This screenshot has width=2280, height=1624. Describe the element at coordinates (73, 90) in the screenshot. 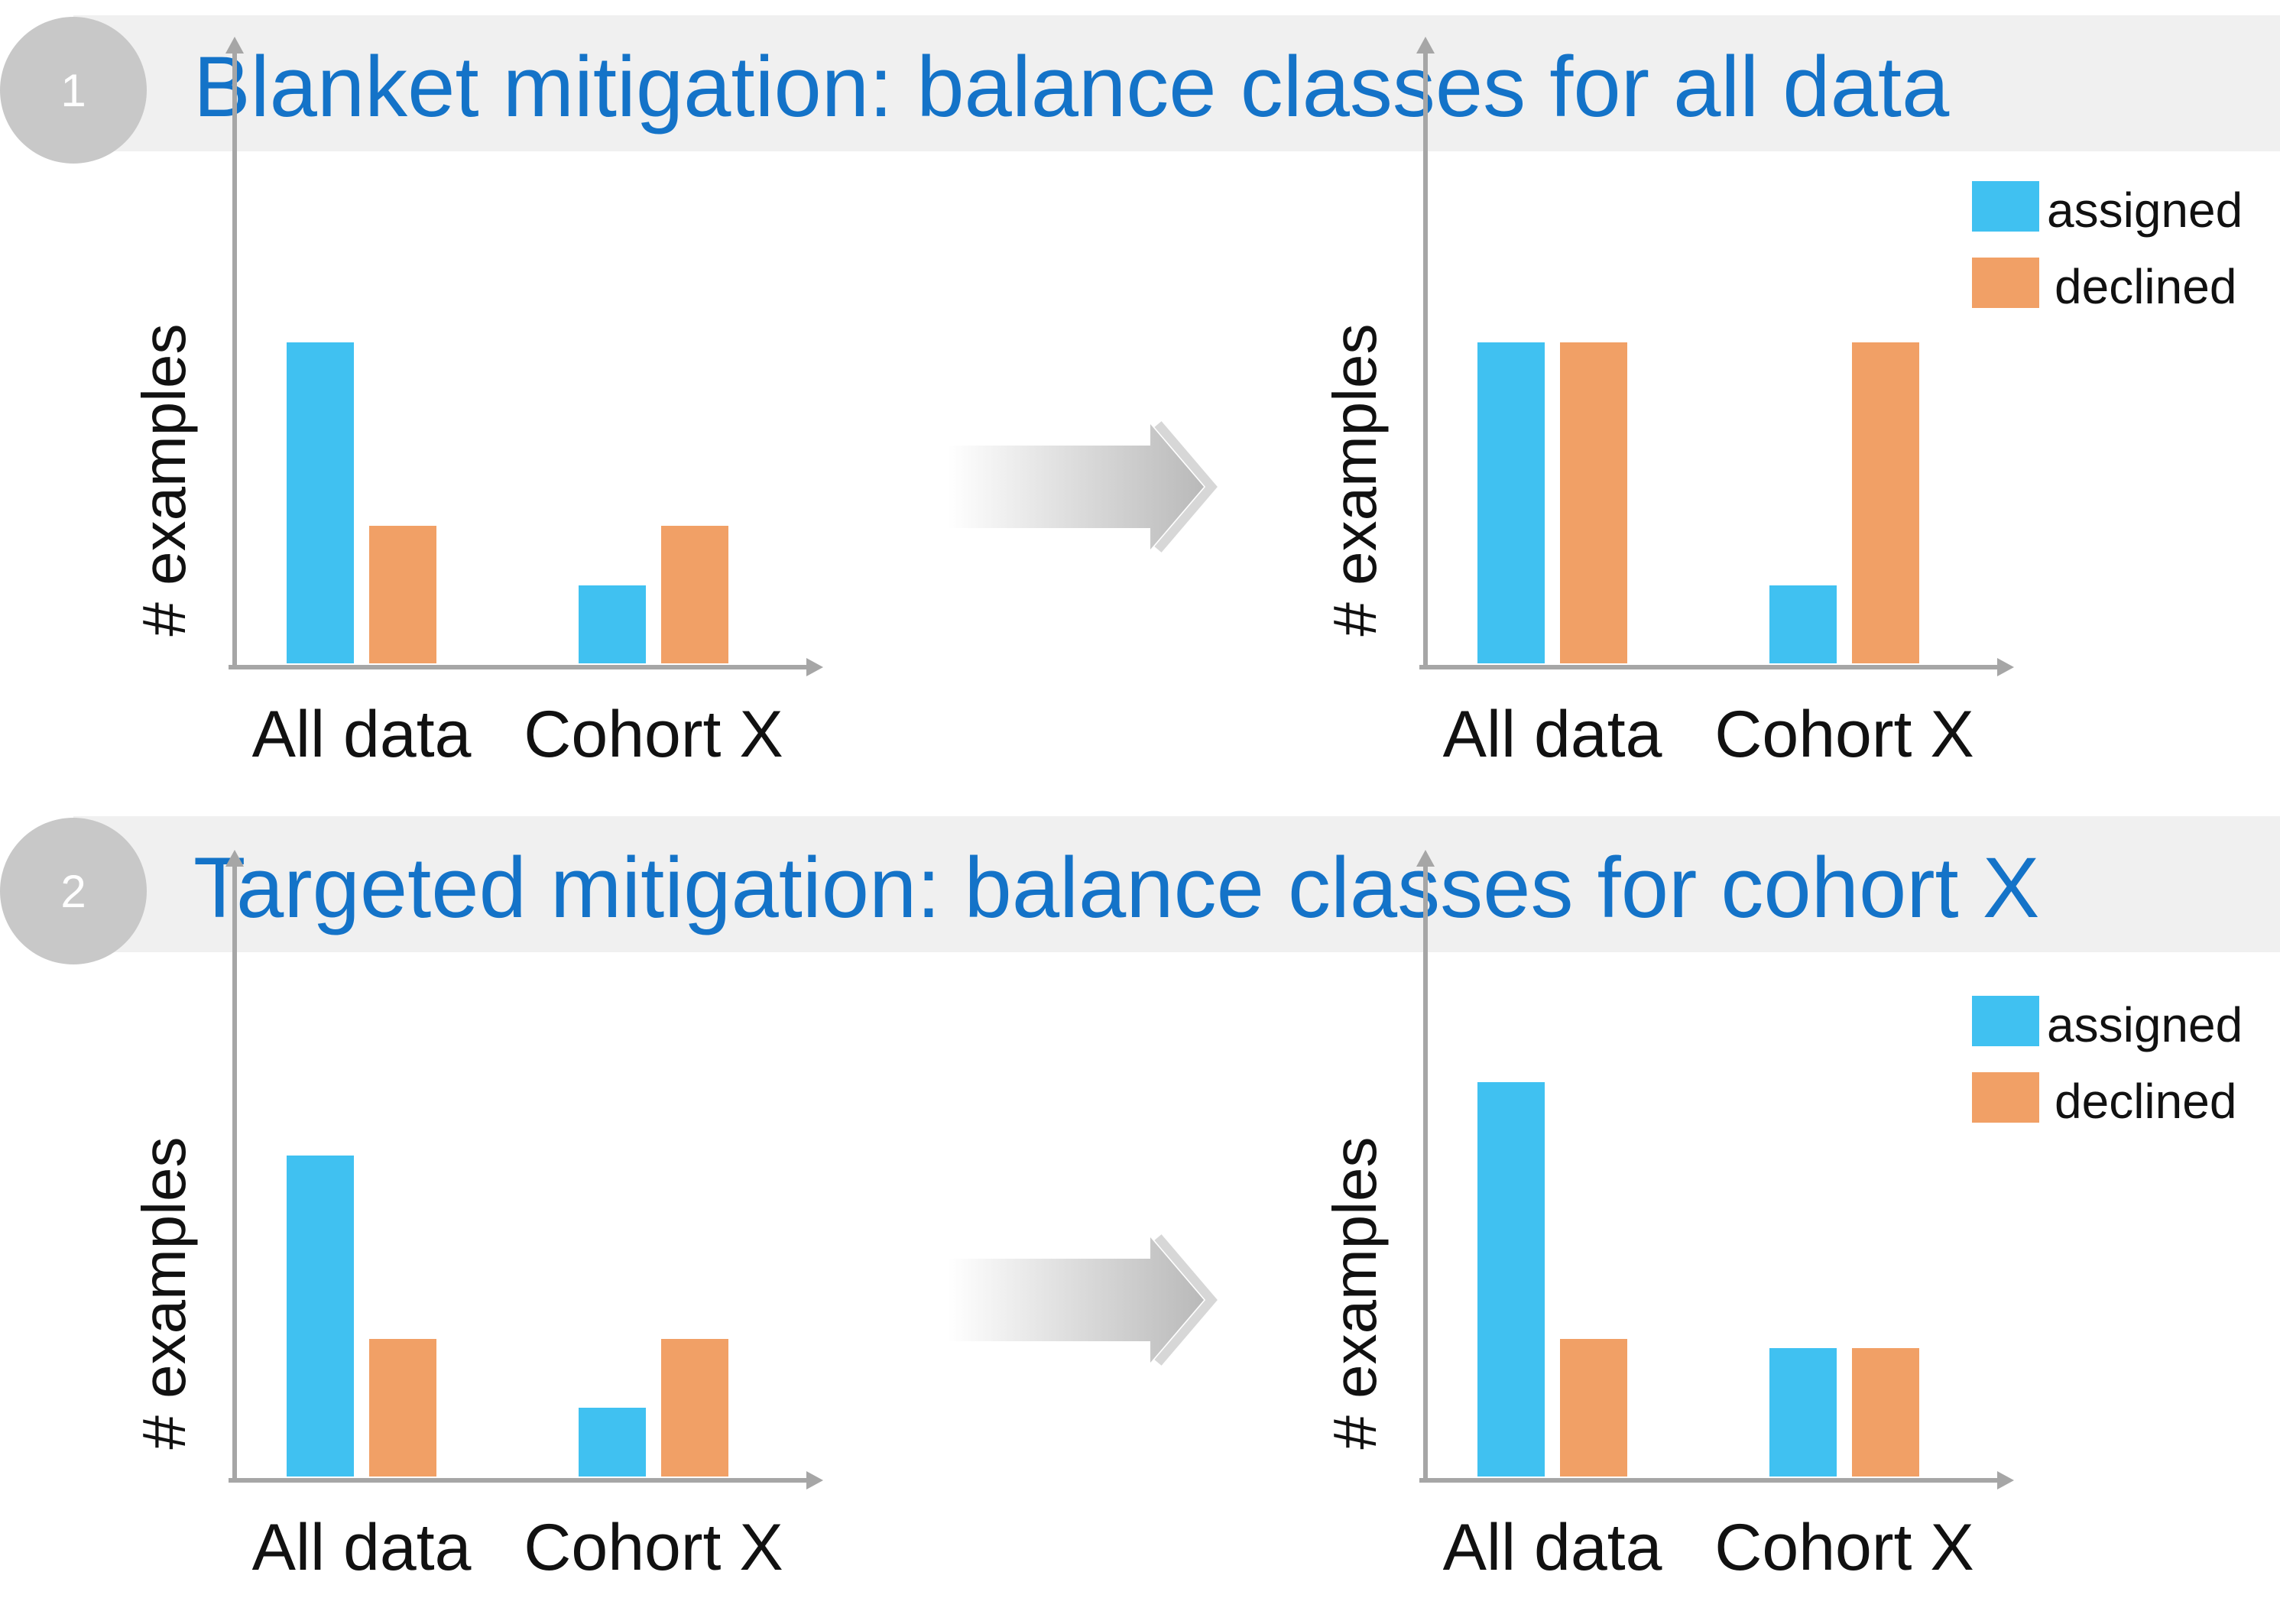

I see `section-1-number-badge: 1` at that location.